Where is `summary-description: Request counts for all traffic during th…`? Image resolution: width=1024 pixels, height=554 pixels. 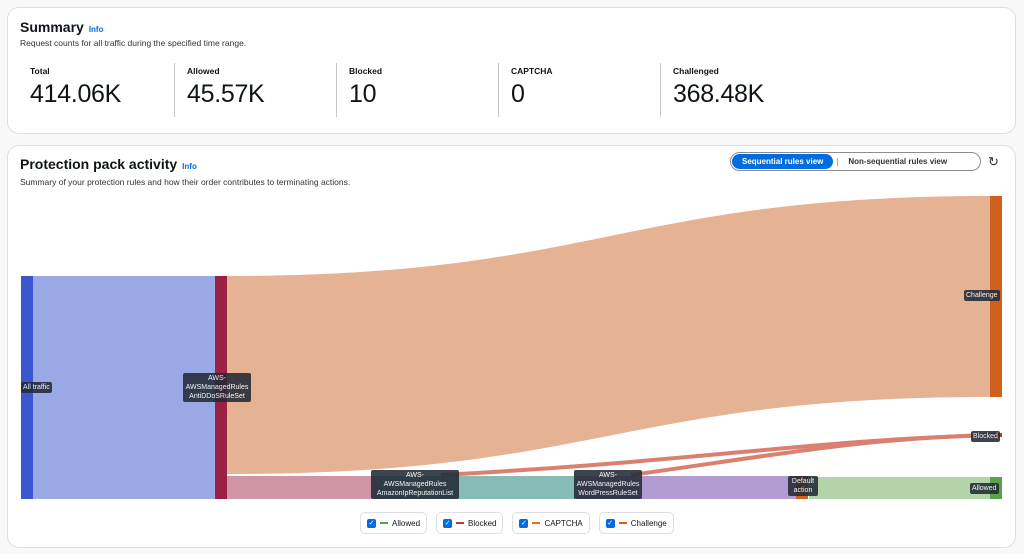
summary-description: Request counts for all traffic during th… is located at coordinates (133, 43).